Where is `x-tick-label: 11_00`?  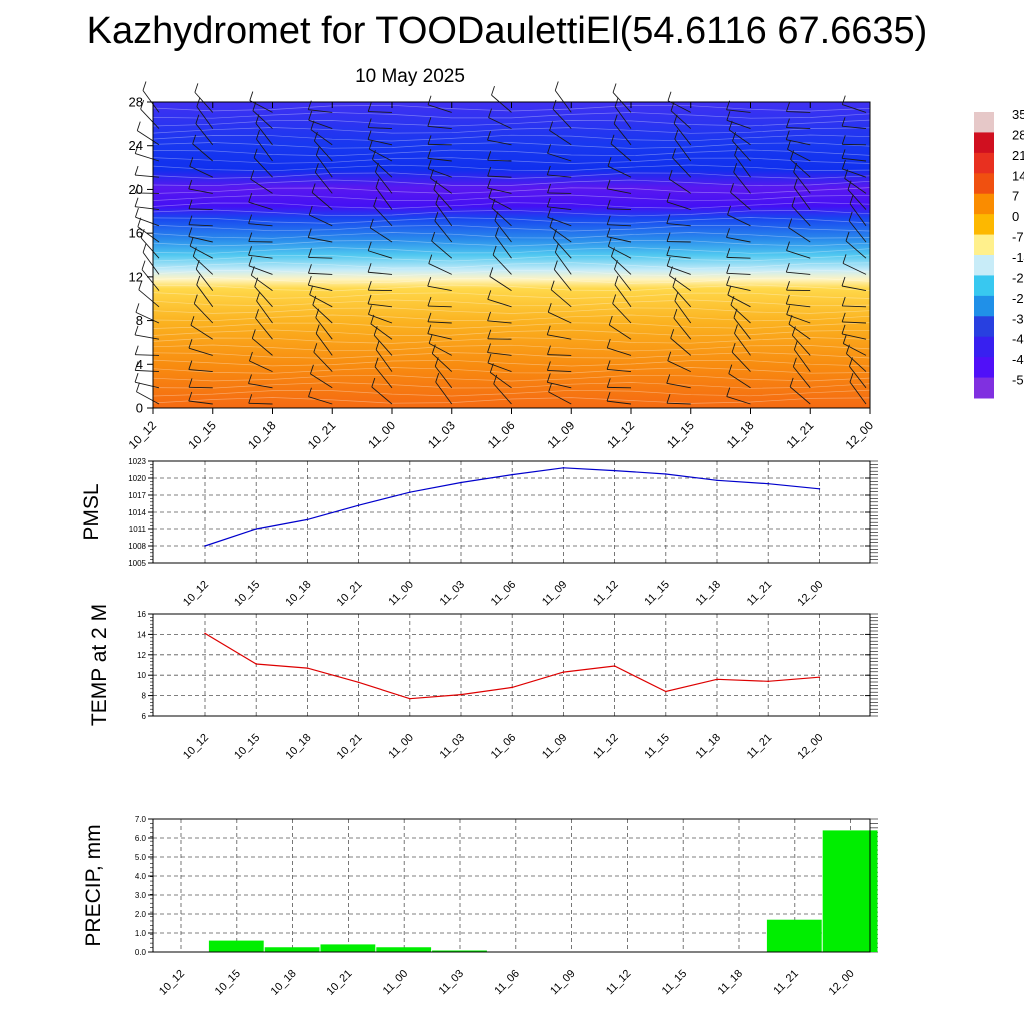 x-tick-label: 11_00 is located at coordinates (396, 983).